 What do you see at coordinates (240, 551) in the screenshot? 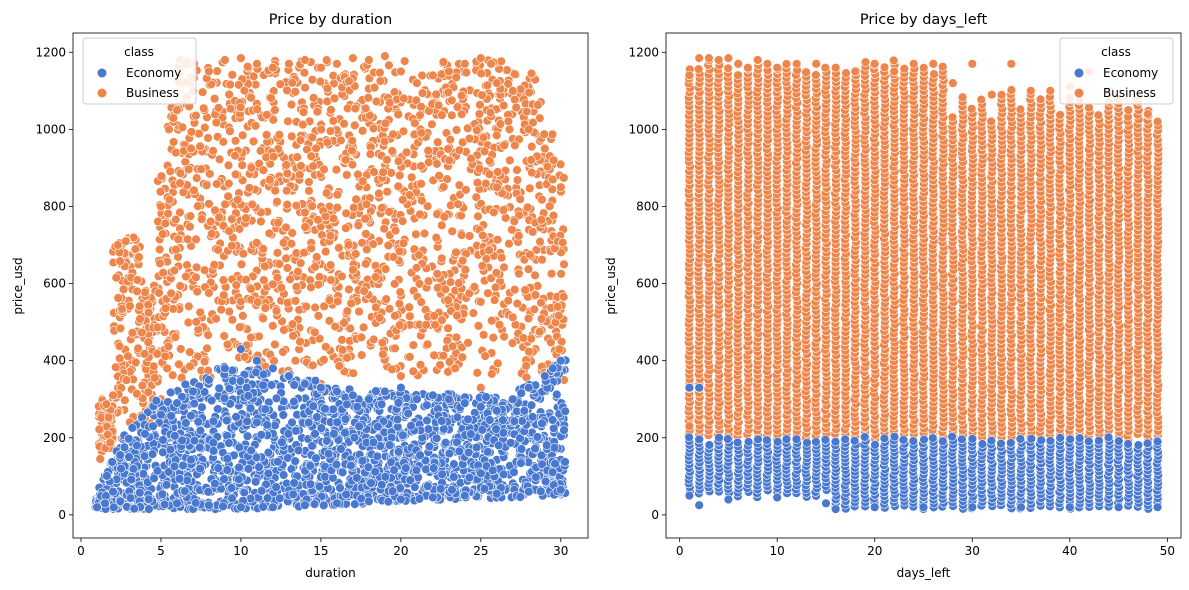
I see `x-tick-label: 10` at bounding box center [240, 551].